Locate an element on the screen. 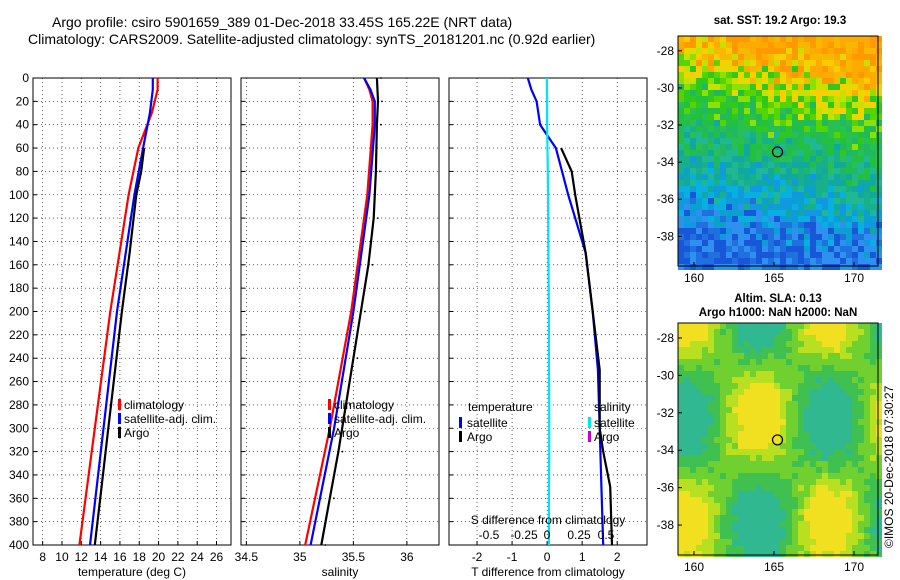 This screenshot has height=580, width=900. y-tick-label: 140 is located at coordinates (19, 241).